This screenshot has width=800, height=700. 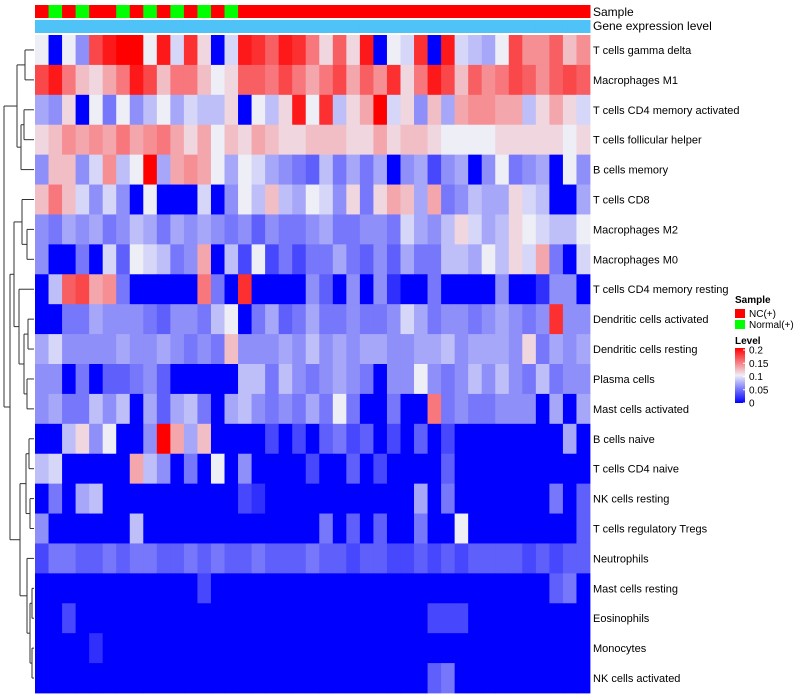 I want to click on level-legend-tick-label: 0.2, so click(x=756, y=351).